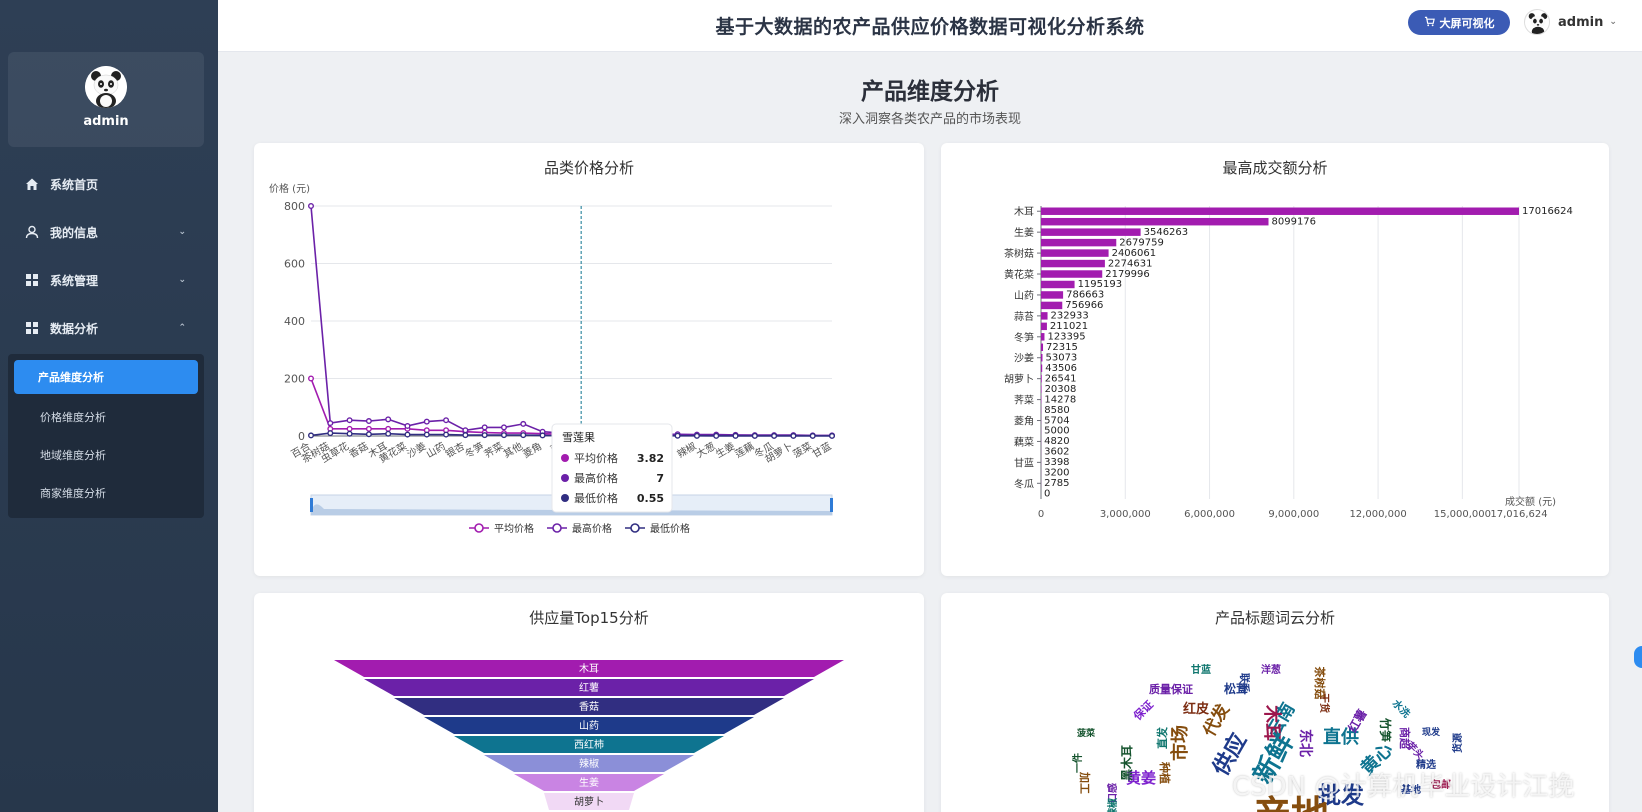  What do you see at coordinates (596, 458) in the screenshot?
I see `tooltip-label: 平均价格` at bounding box center [596, 458].